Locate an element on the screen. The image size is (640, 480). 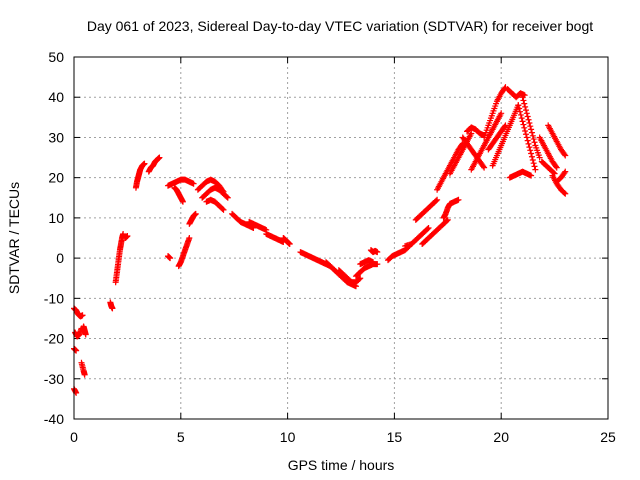
y-tick-labels: -40 -30 -20 -10 0 10 20 30 40 50 is located at coordinates (54, 238).